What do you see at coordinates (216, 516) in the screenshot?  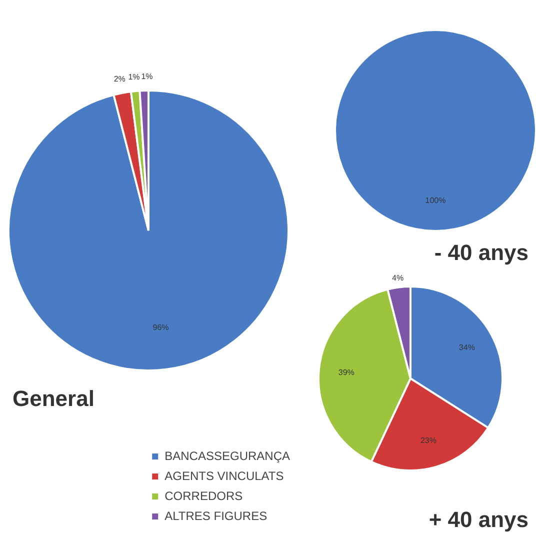 I see `legend-label: ALTRES FIGURES` at bounding box center [216, 516].